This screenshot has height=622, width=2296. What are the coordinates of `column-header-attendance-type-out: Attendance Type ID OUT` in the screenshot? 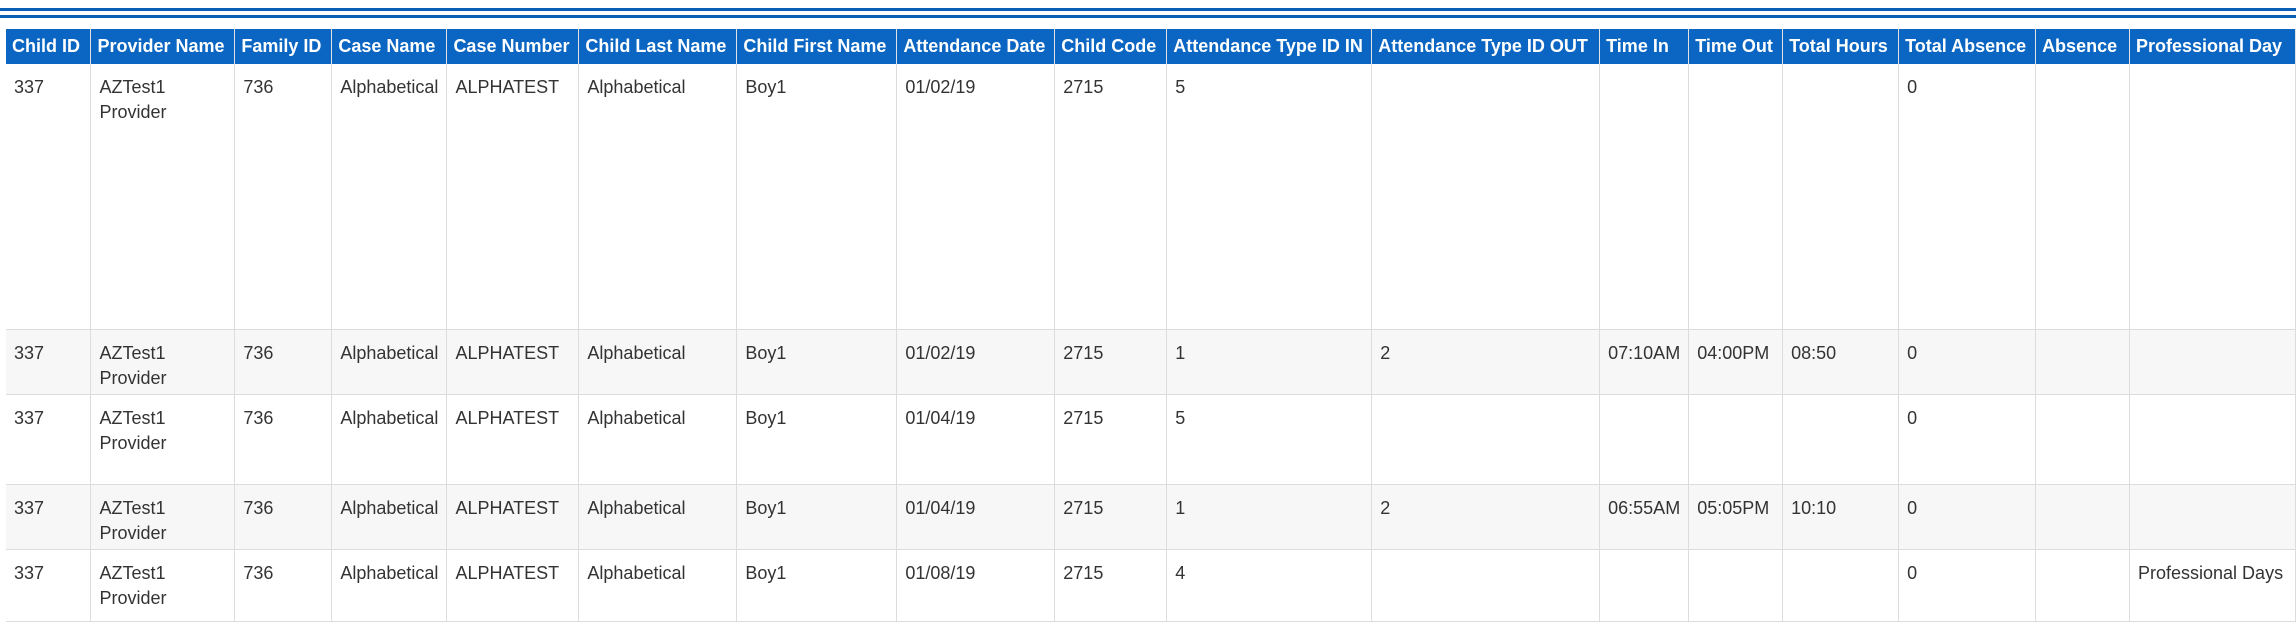 It's located at (1486, 46).